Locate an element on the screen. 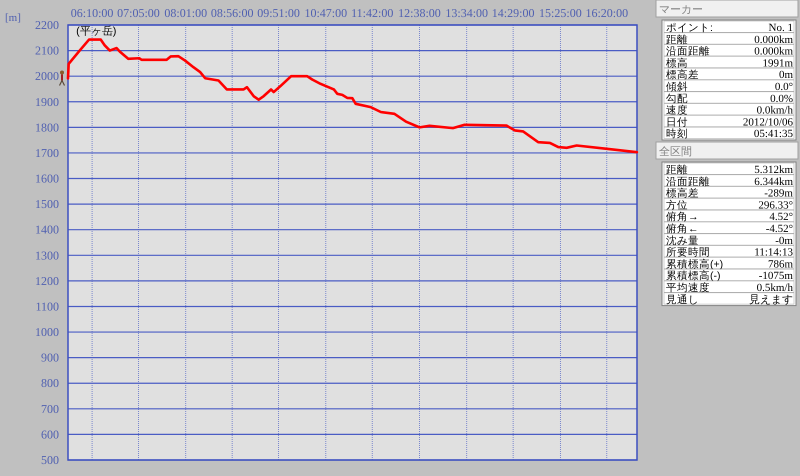 This screenshot has height=476, width=800. x-tick-label: 16:20:00 is located at coordinates (606, 13).